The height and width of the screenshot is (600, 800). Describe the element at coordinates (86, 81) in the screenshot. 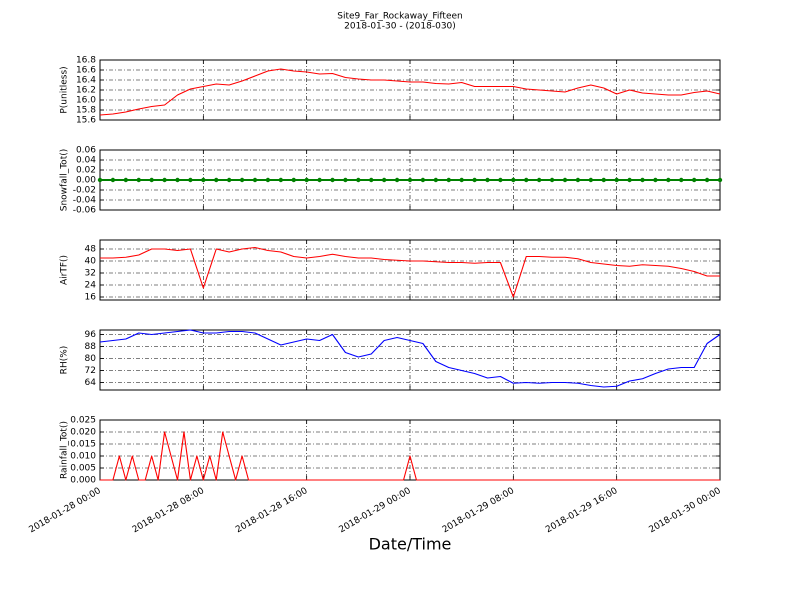

I see `y-tick-label: 16.4` at that location.